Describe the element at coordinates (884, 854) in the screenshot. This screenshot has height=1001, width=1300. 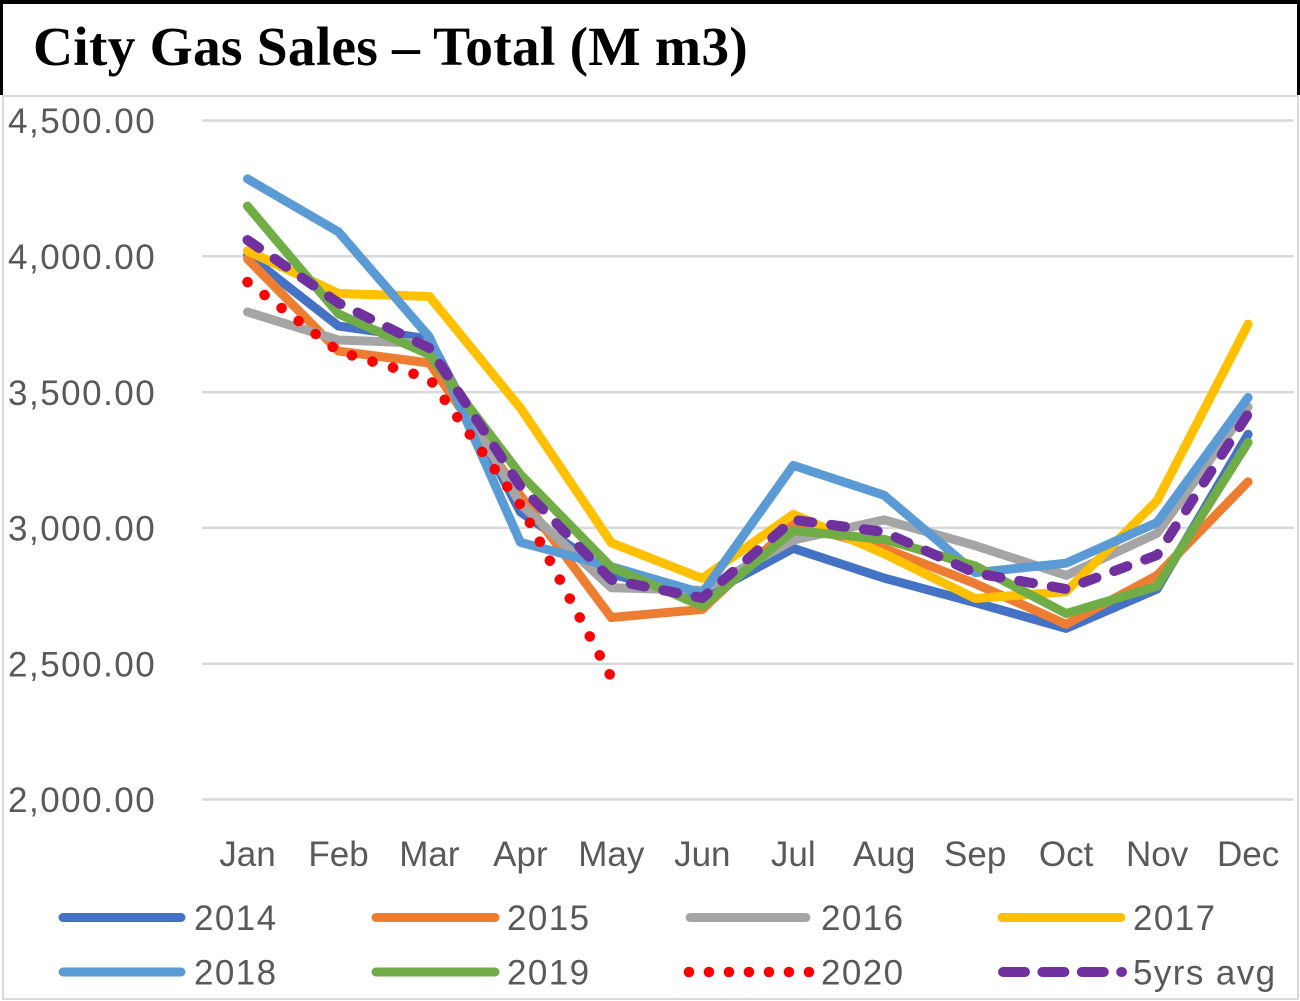
I see `svg-text: Aug` at that location.